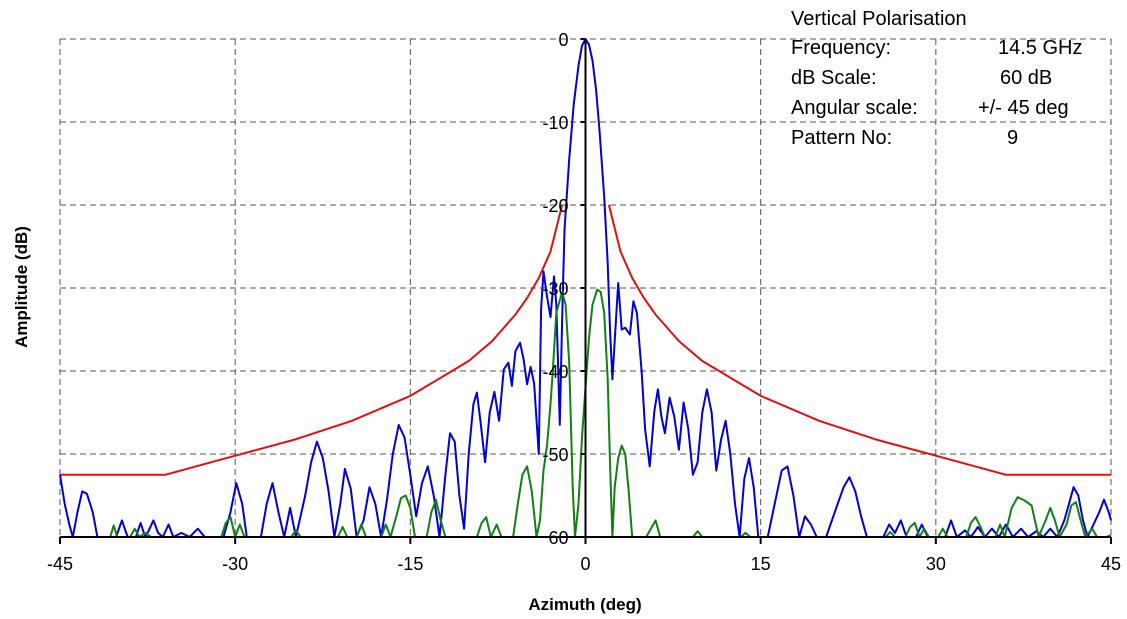  I want to click on x-tick-label: -45, so click(60, 564).